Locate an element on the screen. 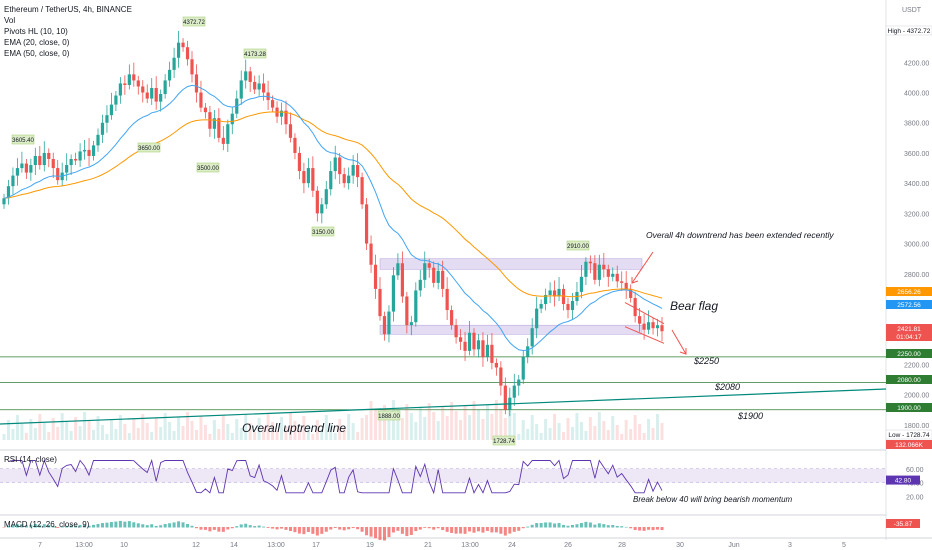  pivot-label: 3500.00 is located at coordinates (208, 169).